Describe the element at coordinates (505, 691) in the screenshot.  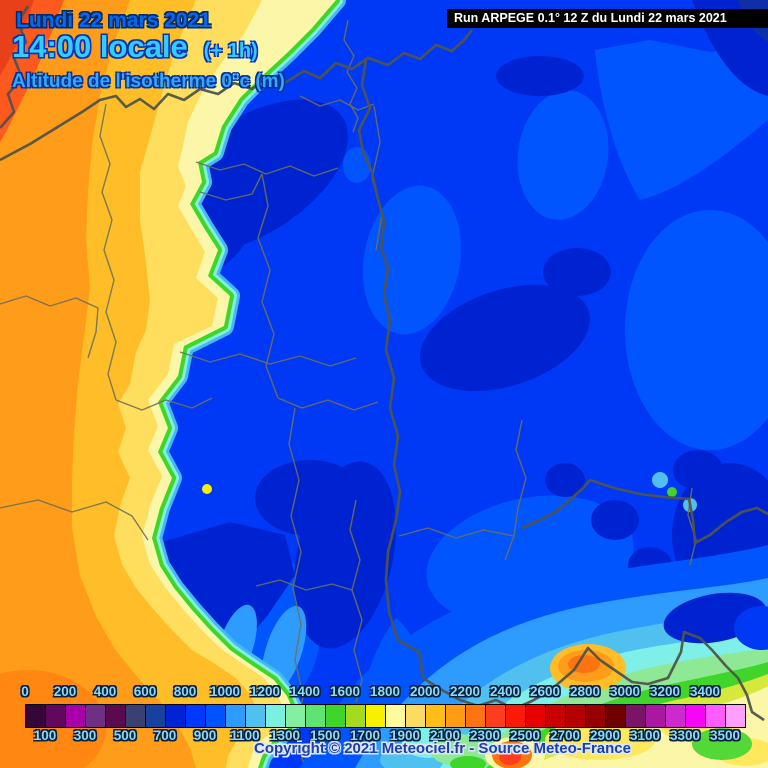
I see `legend-tick-label: 2400` at that location.